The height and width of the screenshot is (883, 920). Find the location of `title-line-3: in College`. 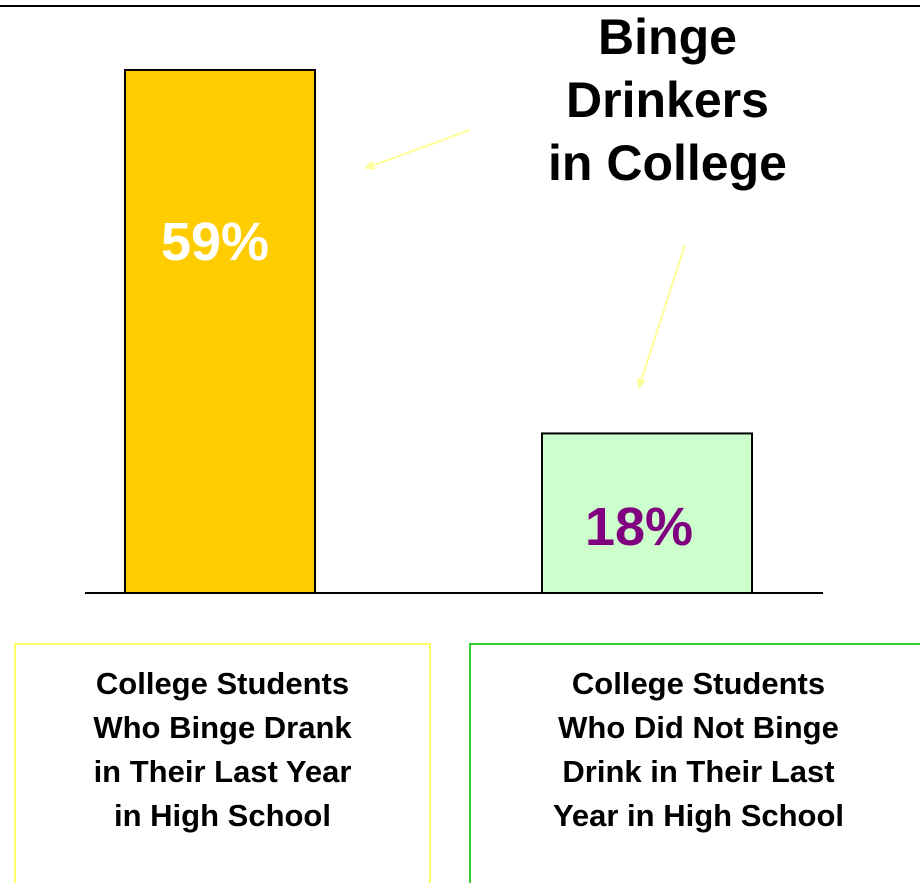

title-line-3: in College is located at coordinates (667, 163).